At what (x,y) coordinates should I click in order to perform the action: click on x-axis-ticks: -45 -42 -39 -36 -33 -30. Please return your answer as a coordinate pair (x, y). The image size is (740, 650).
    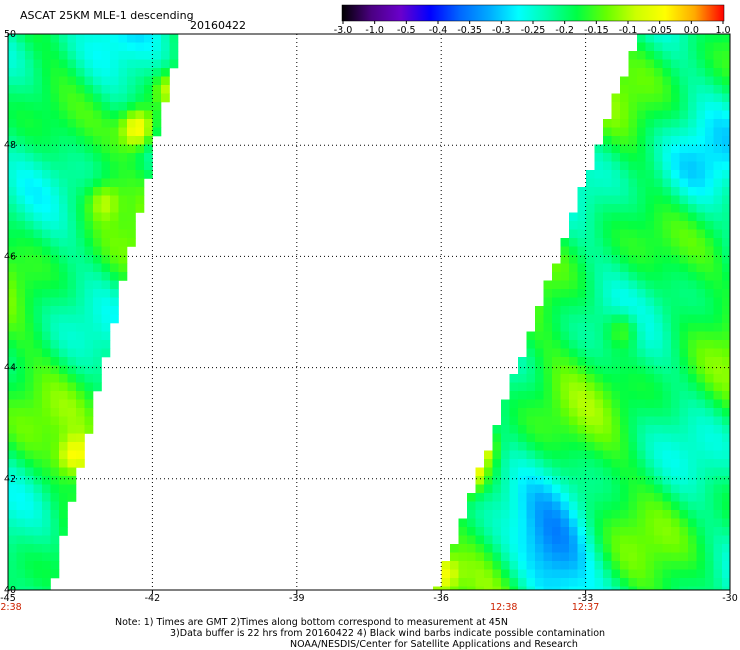
    Looking at the image, I should click on (369, 597).